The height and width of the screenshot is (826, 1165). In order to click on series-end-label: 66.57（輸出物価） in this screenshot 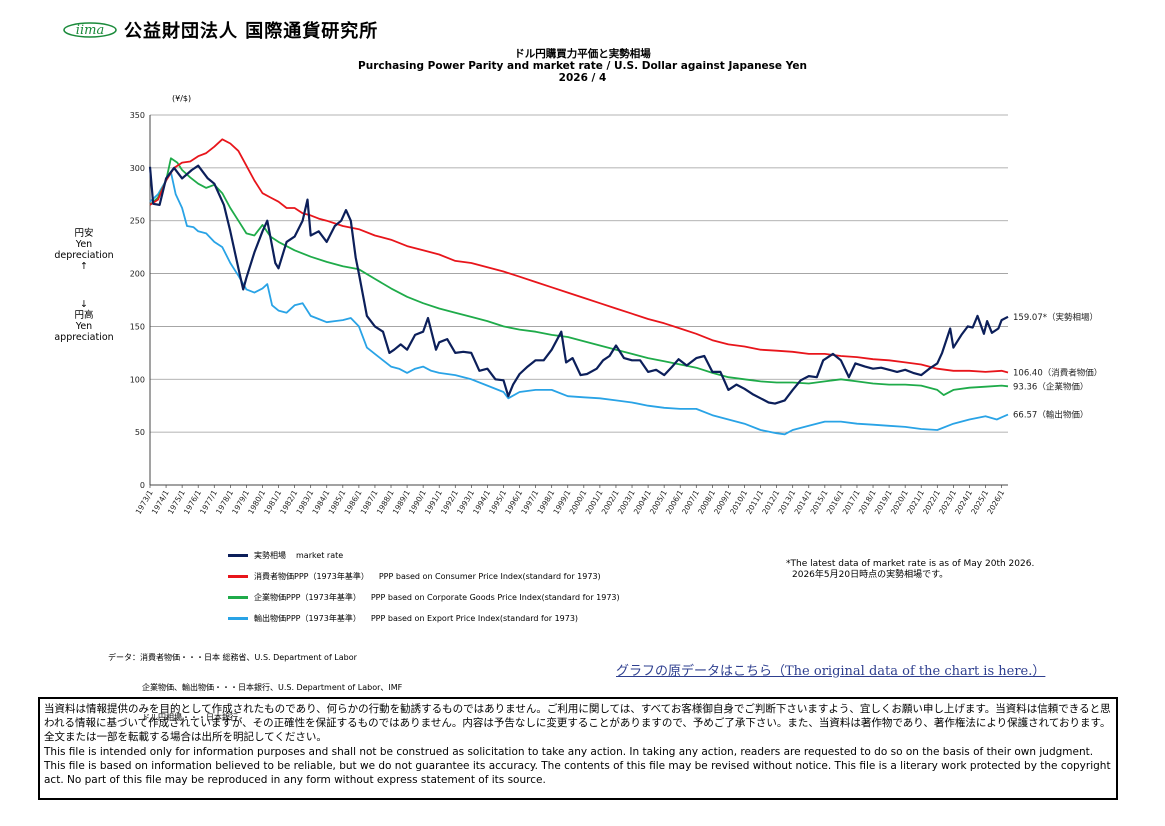, I will do `click(1050, 415)`.